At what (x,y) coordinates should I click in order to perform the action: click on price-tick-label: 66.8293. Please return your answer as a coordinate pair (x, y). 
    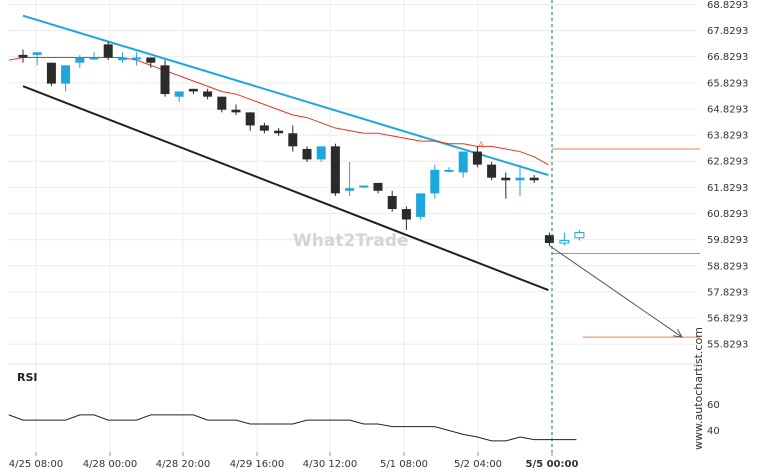
    Looking at the image, I should click on (727, 57).